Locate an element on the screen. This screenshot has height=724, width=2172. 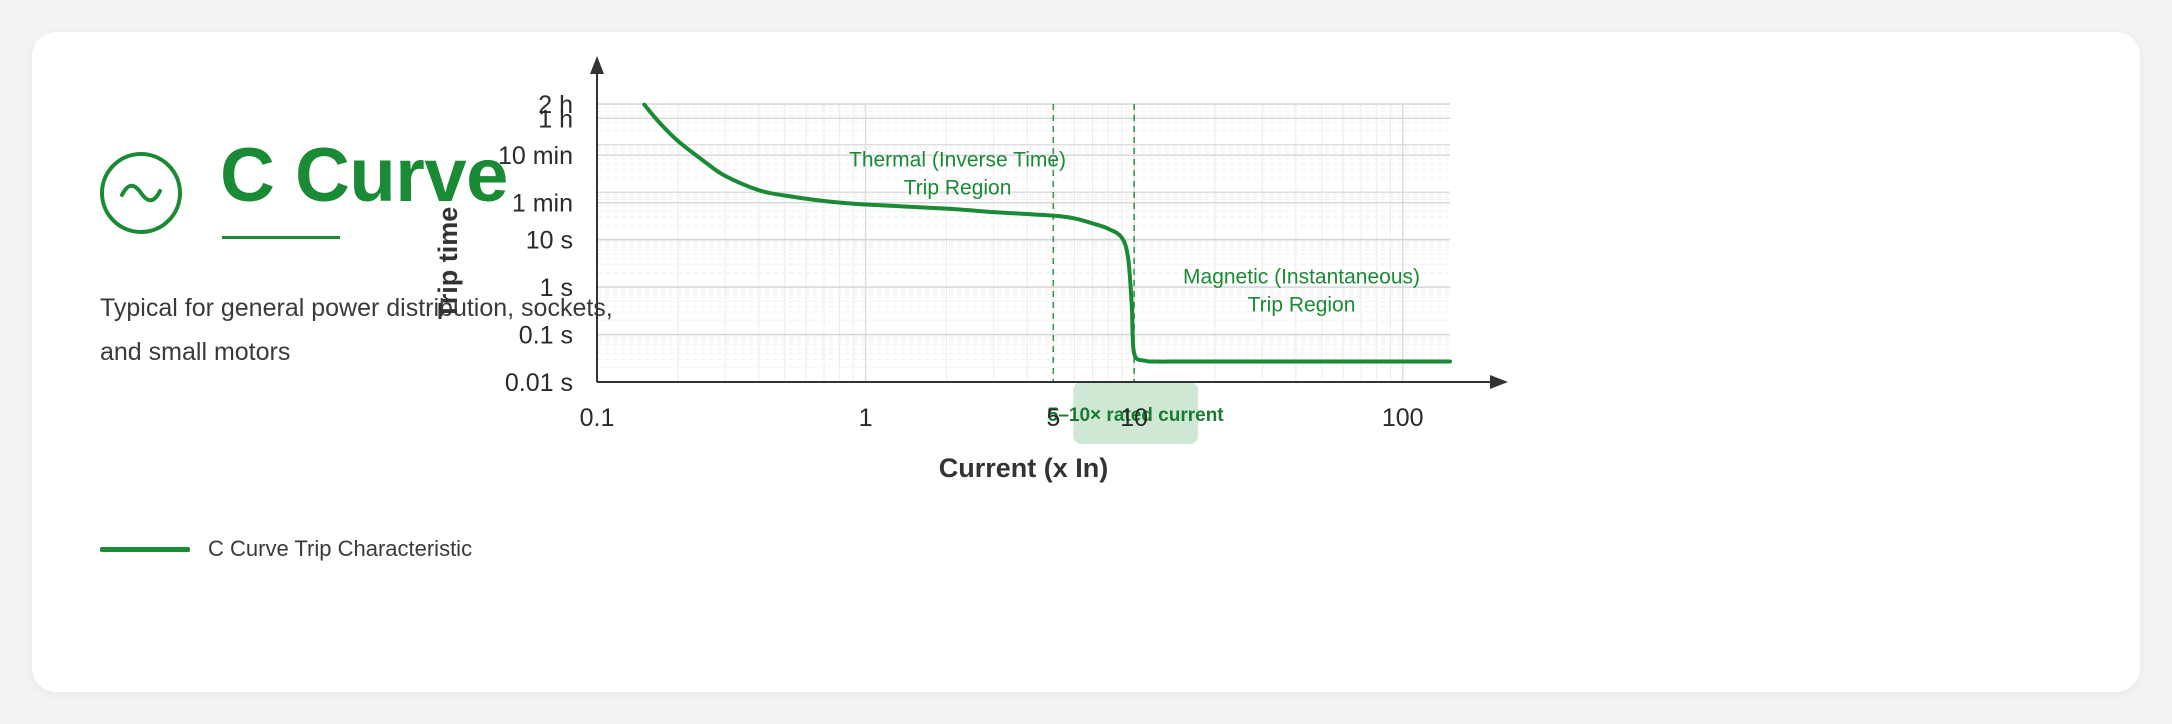
y-tick-label: 2 h is located at coordinates (555, 105).